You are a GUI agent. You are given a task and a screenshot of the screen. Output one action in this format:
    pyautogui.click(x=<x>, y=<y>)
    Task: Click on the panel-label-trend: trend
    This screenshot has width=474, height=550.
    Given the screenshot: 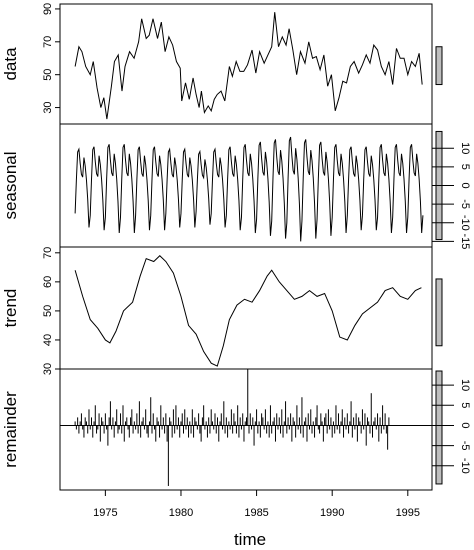 What is the action you would take?
    pyautogui.click(x=10, y=308)
    